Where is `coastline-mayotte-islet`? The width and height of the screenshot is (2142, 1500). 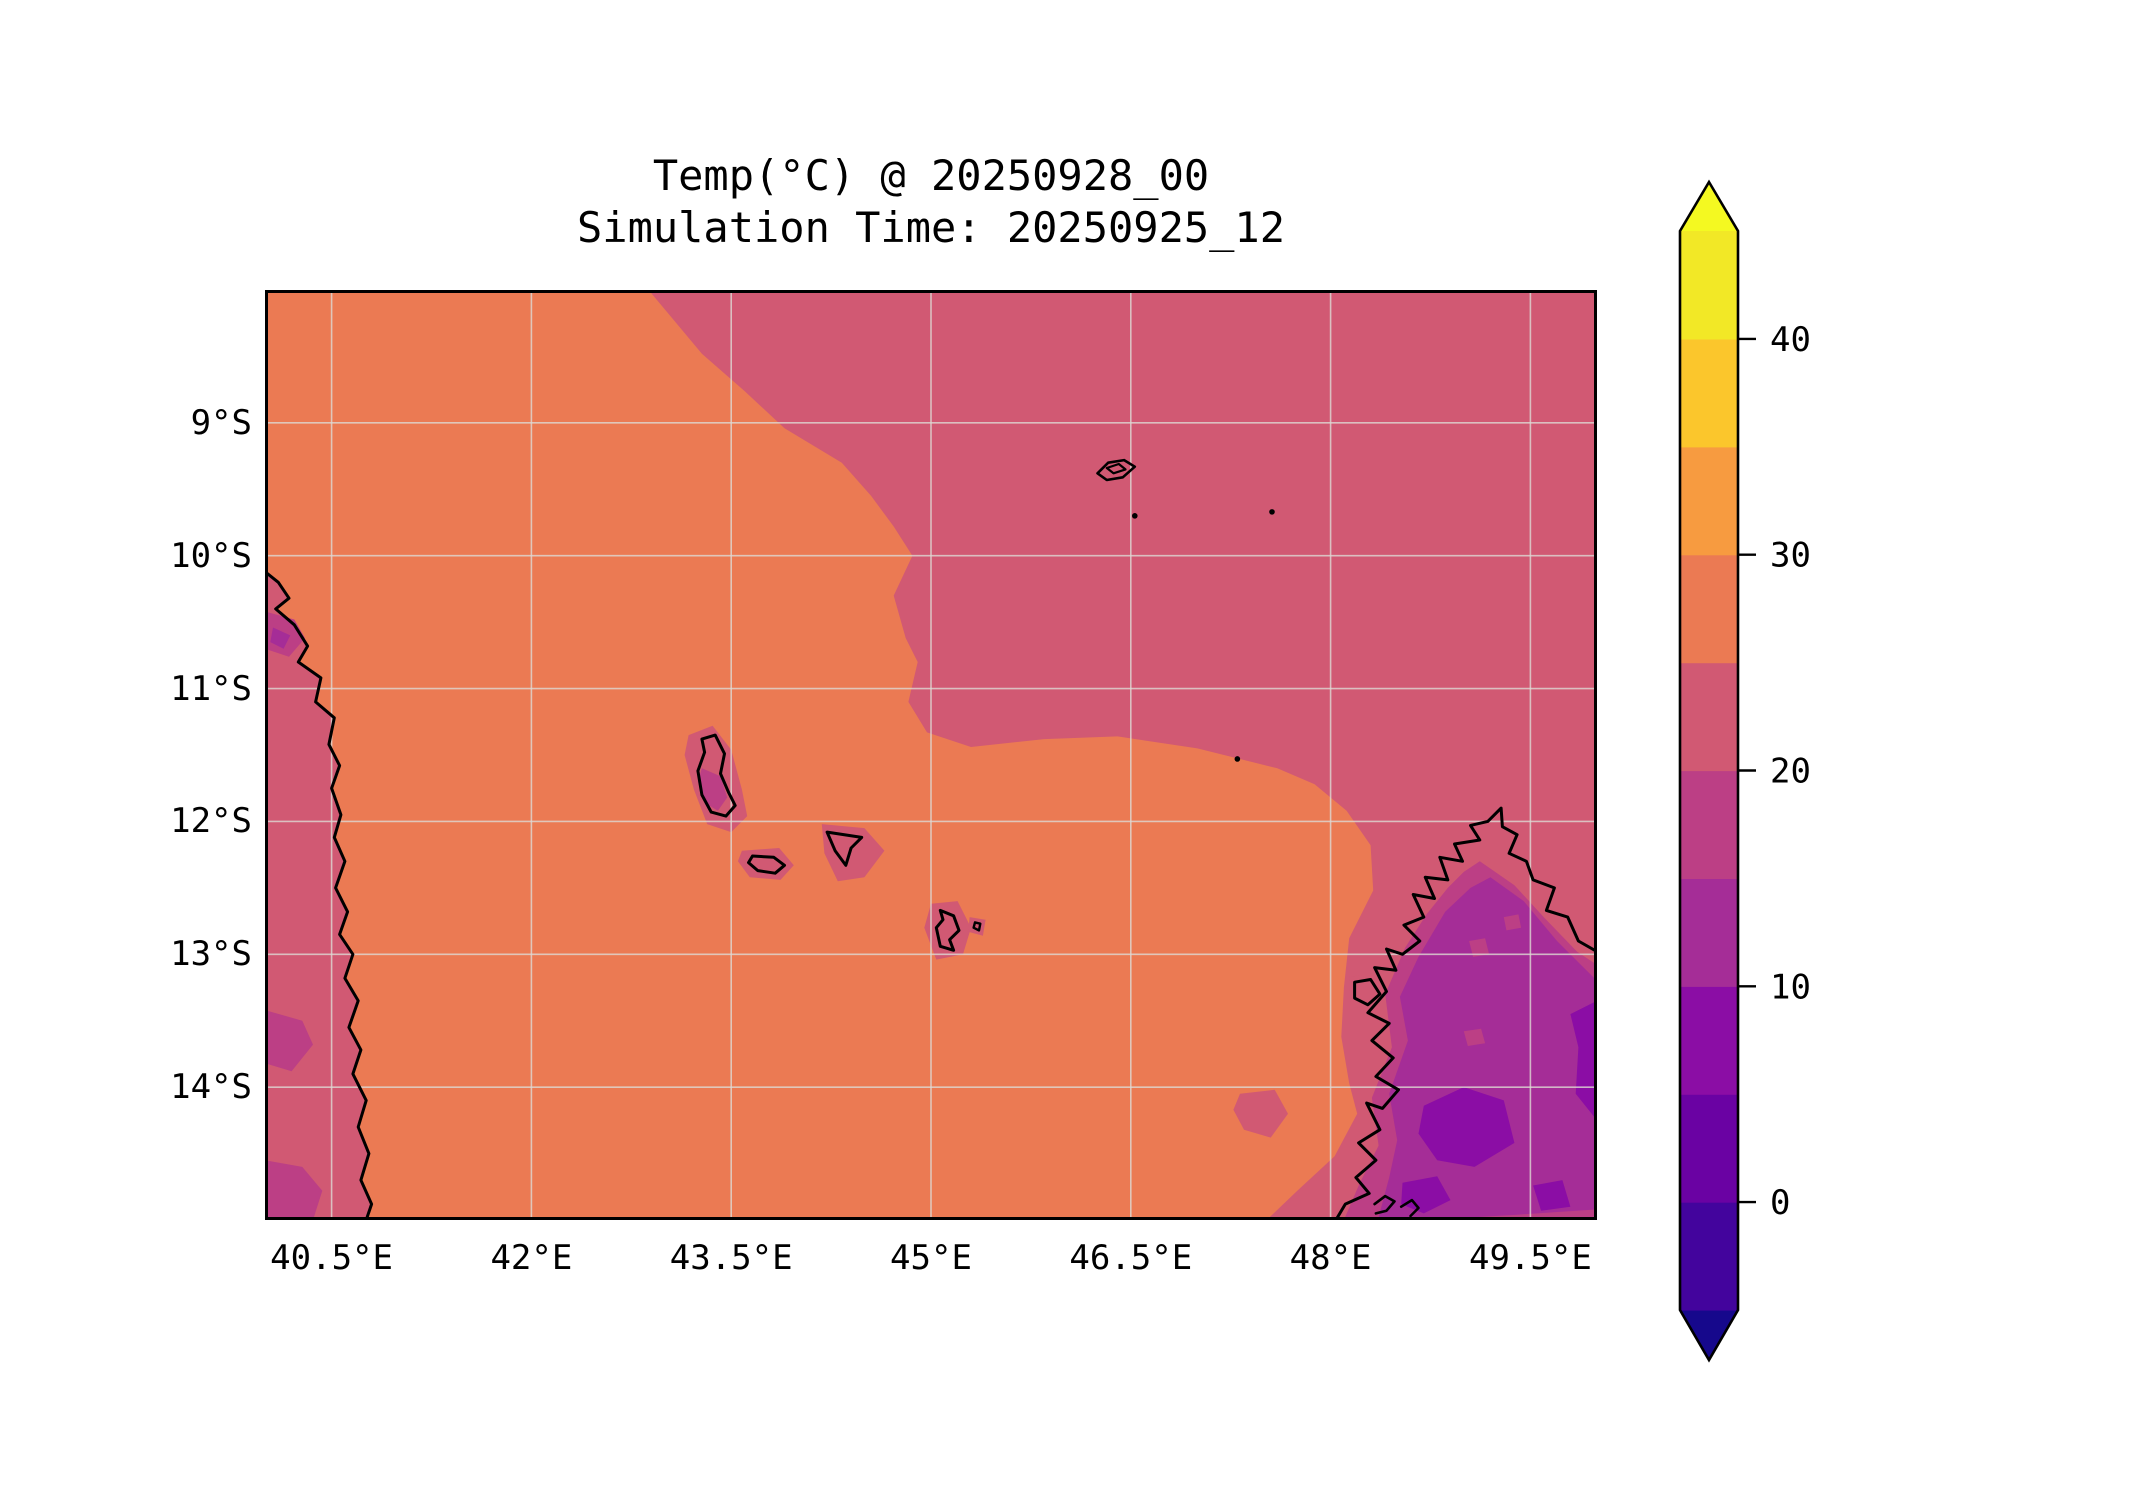
coastline-mayotte-islet is located at coordinates (977, 926).